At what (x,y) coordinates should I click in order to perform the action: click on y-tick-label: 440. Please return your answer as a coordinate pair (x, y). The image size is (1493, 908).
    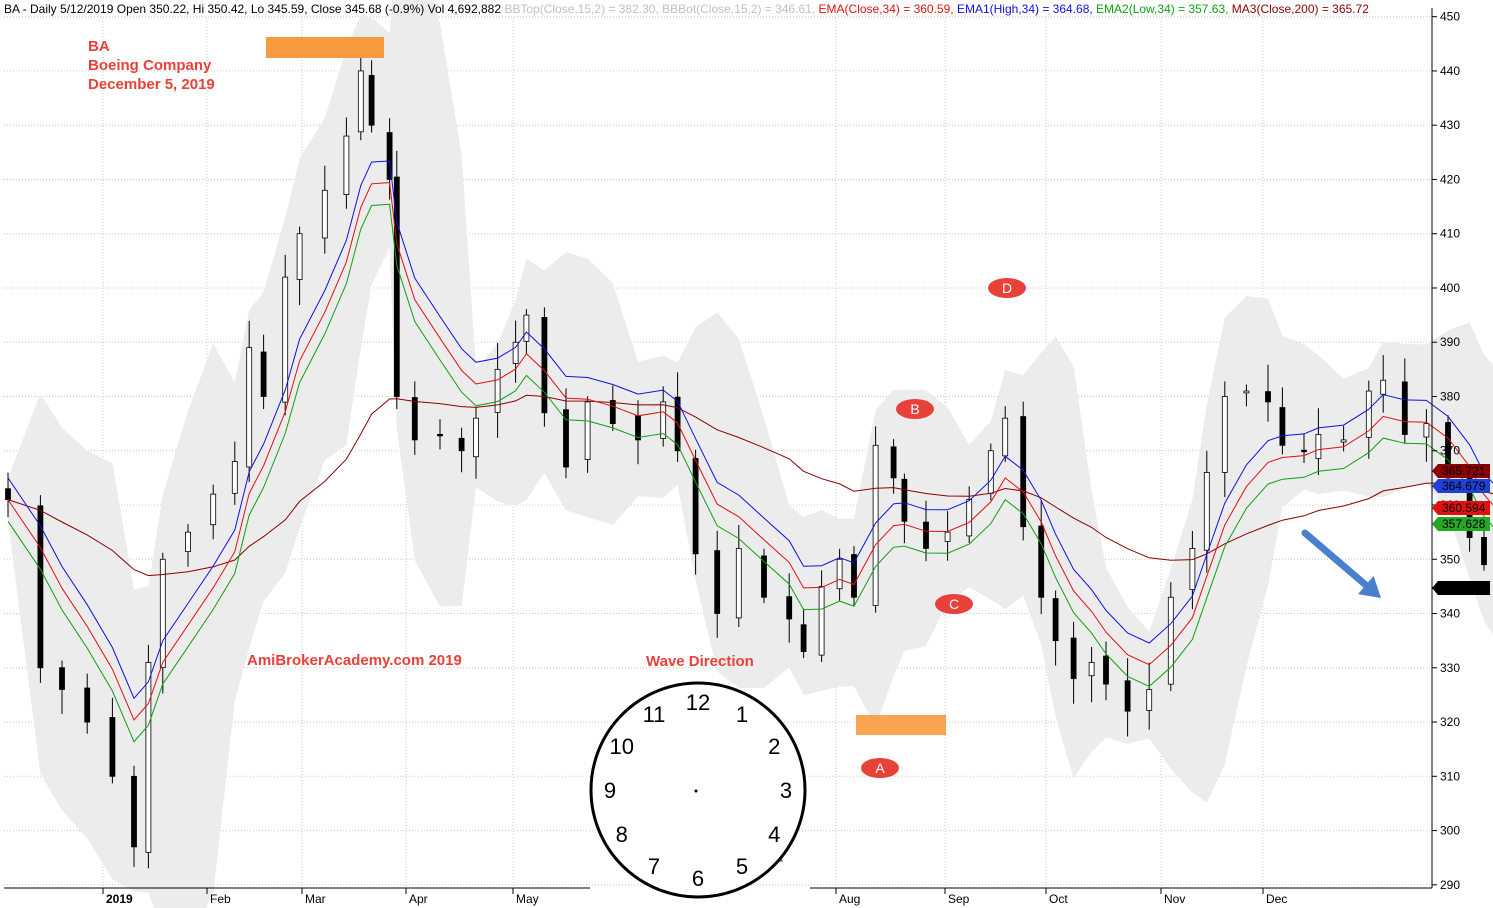
    Looking at the image, I should click on (1450, 71).